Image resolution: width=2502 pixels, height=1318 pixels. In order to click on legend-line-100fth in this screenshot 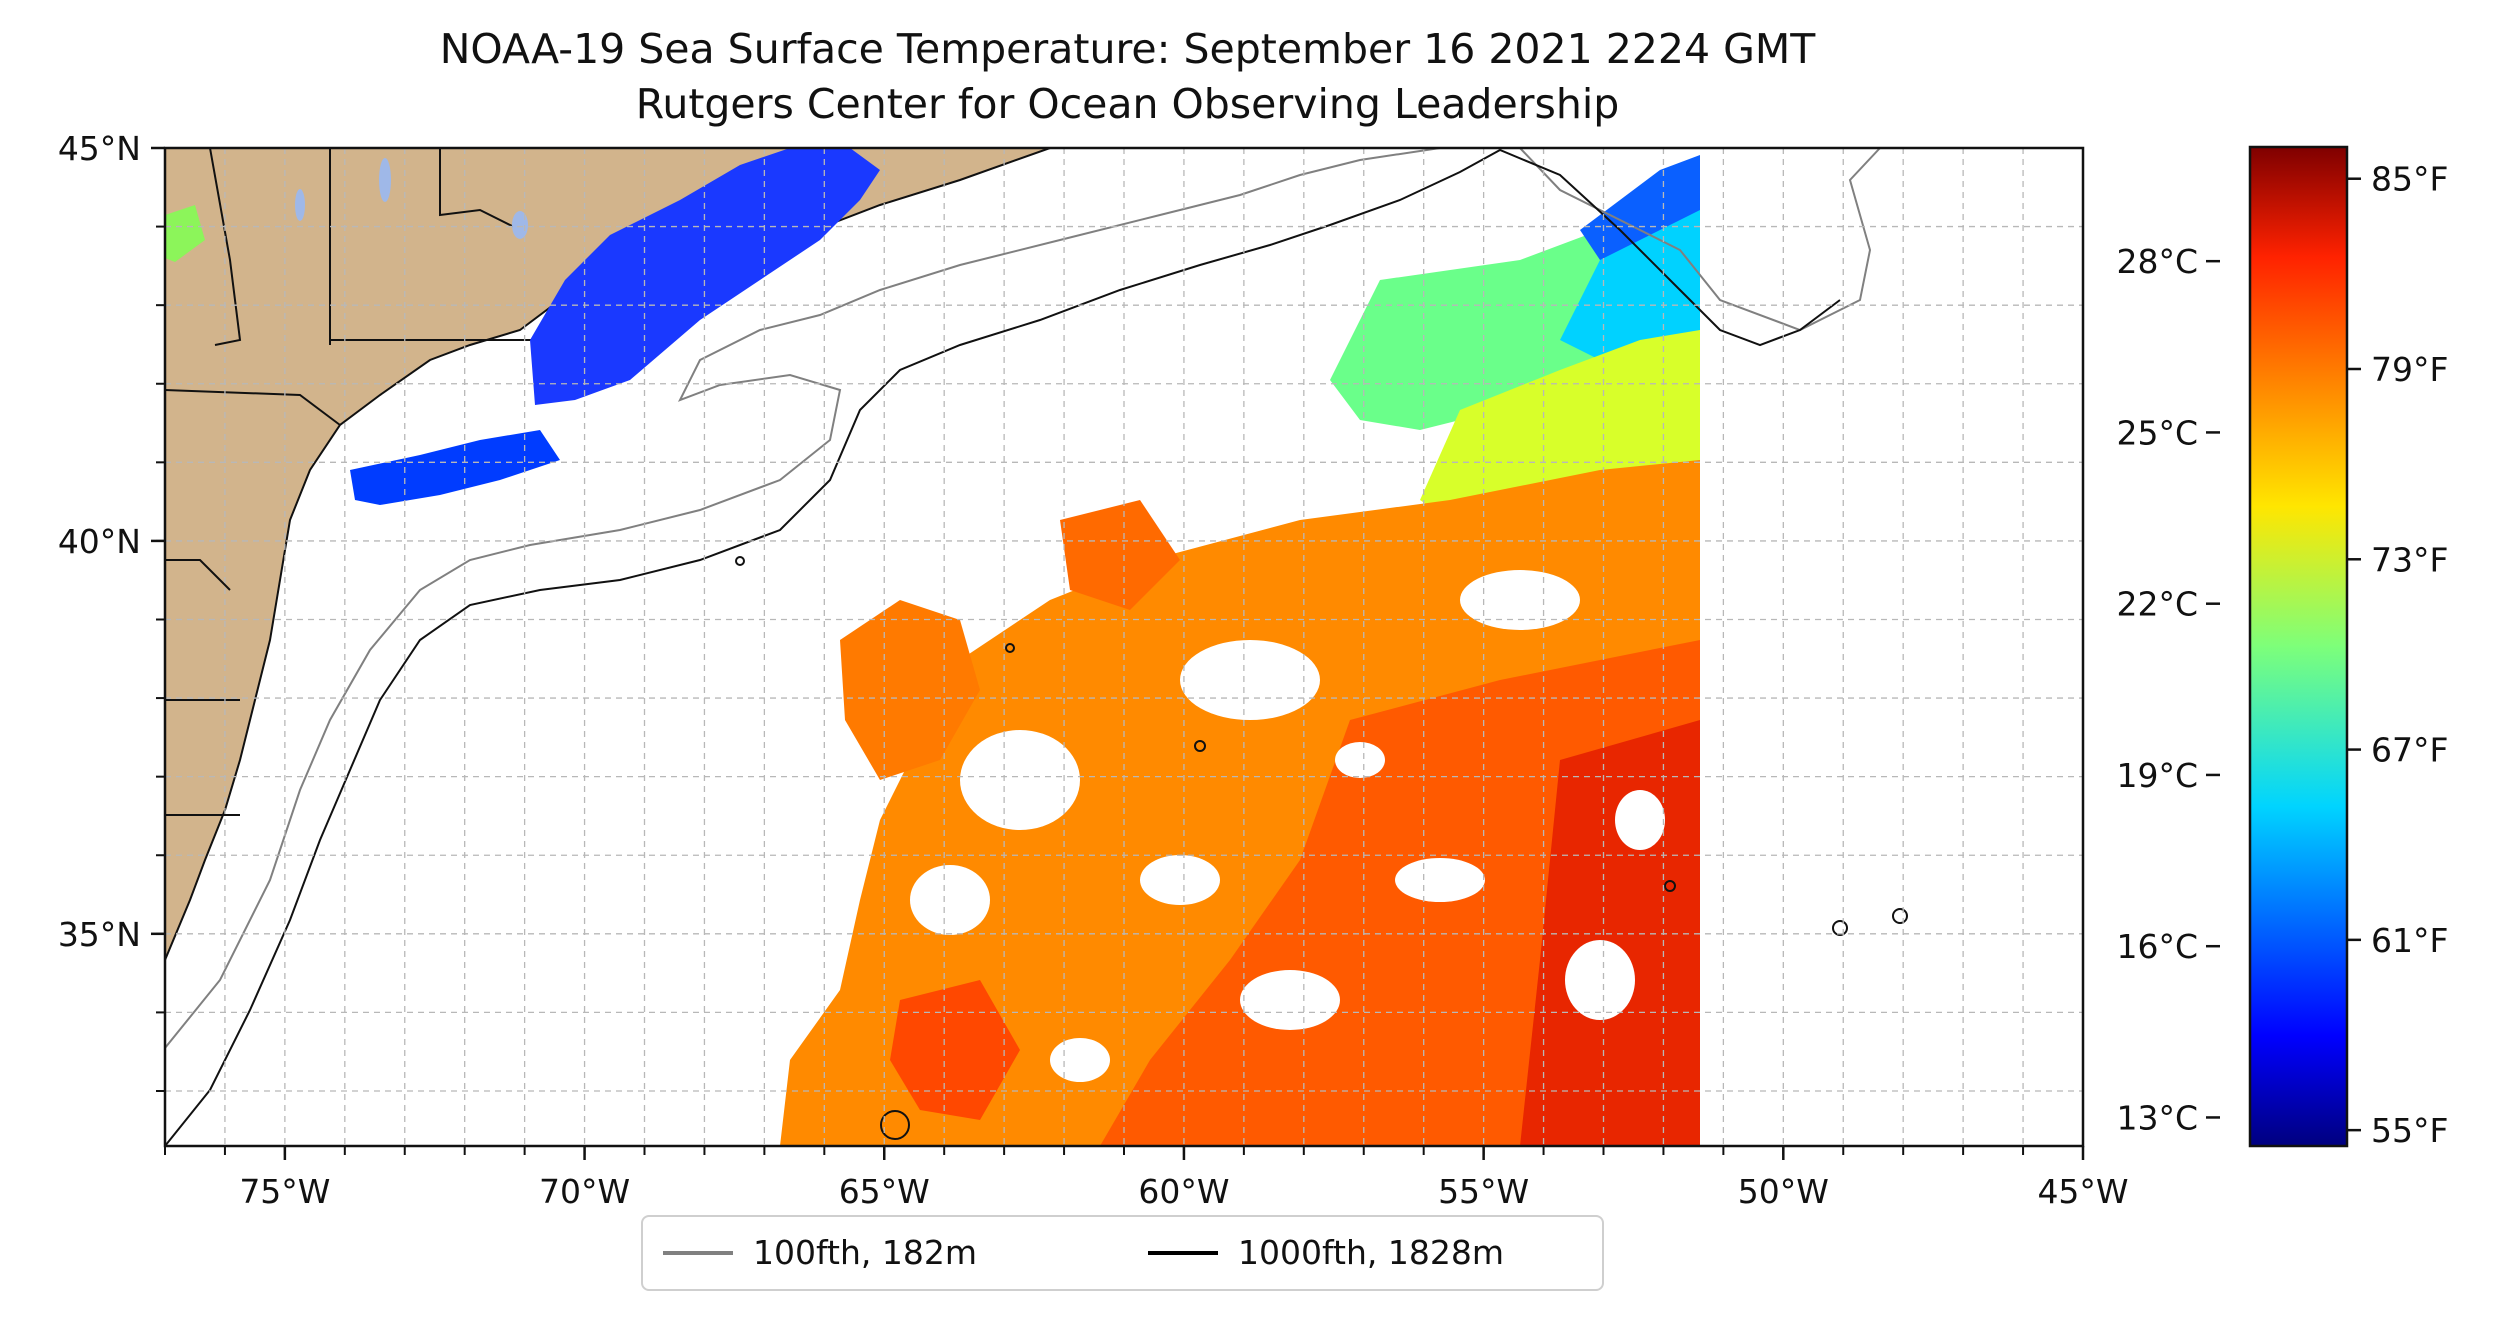, I will do `click(698, 1253)`.